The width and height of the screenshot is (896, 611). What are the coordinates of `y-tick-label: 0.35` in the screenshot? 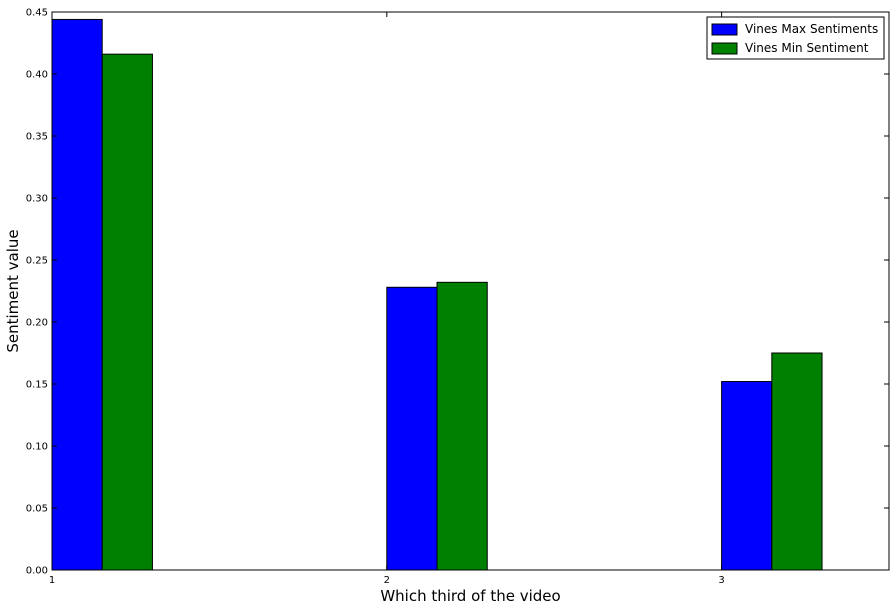 It's located at (37, 137).